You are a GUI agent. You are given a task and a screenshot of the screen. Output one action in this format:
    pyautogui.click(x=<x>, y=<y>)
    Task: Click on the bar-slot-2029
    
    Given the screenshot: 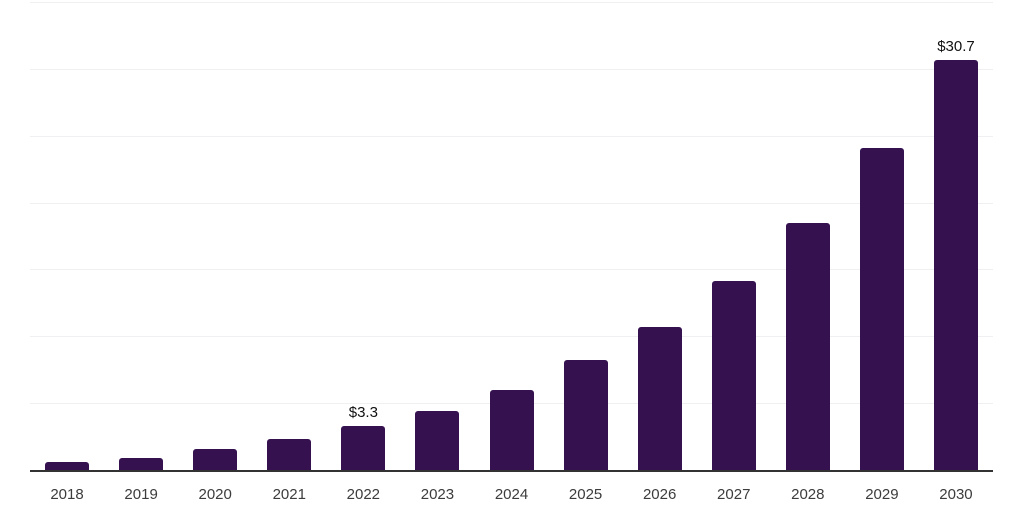 What is the action you would take?
    pyautogui.click(x=882, y=236)
    